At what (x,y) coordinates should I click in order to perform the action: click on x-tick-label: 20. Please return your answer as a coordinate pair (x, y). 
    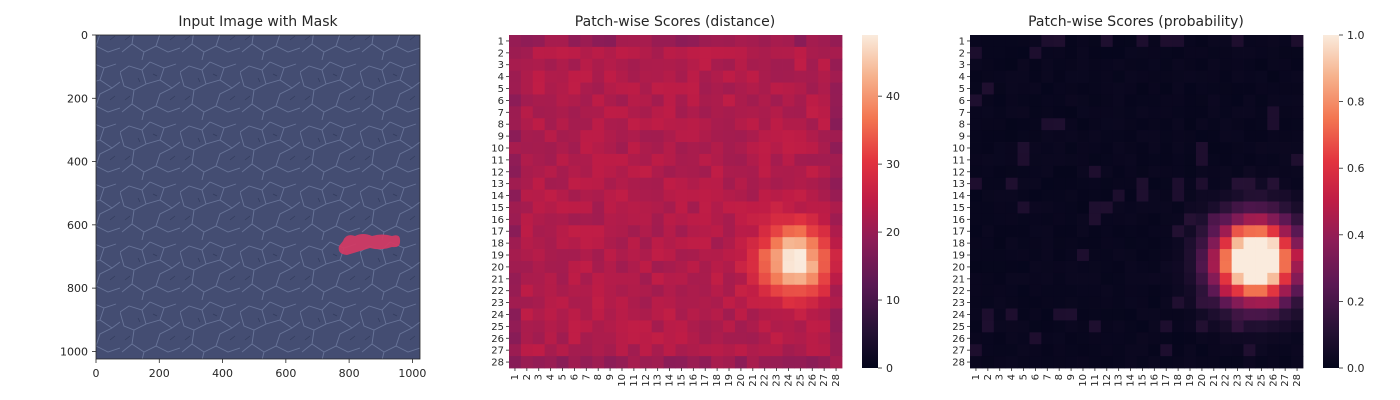
    Looking at the image, I should click on (741, 380).